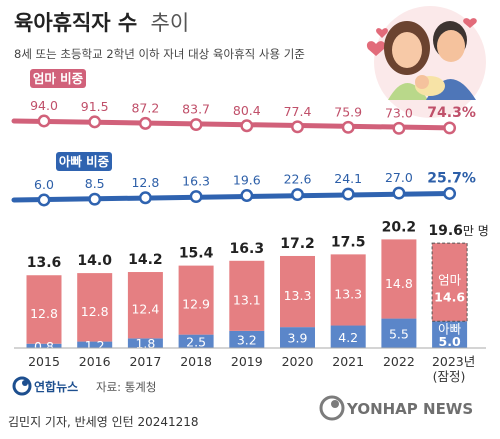 The image size is (500, 439). Describe the element at coordinates (95, 183) in the screenshot. I see `dad-share-label: 8.5` at that location.